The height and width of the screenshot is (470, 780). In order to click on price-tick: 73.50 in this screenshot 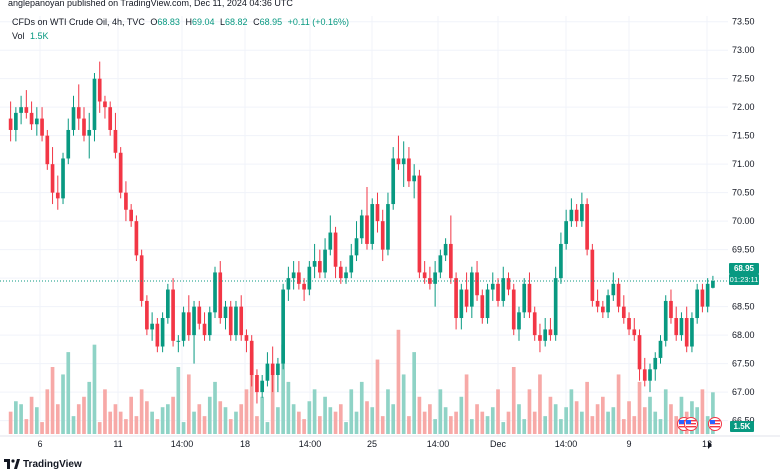, I will do `click(743, 22)`.